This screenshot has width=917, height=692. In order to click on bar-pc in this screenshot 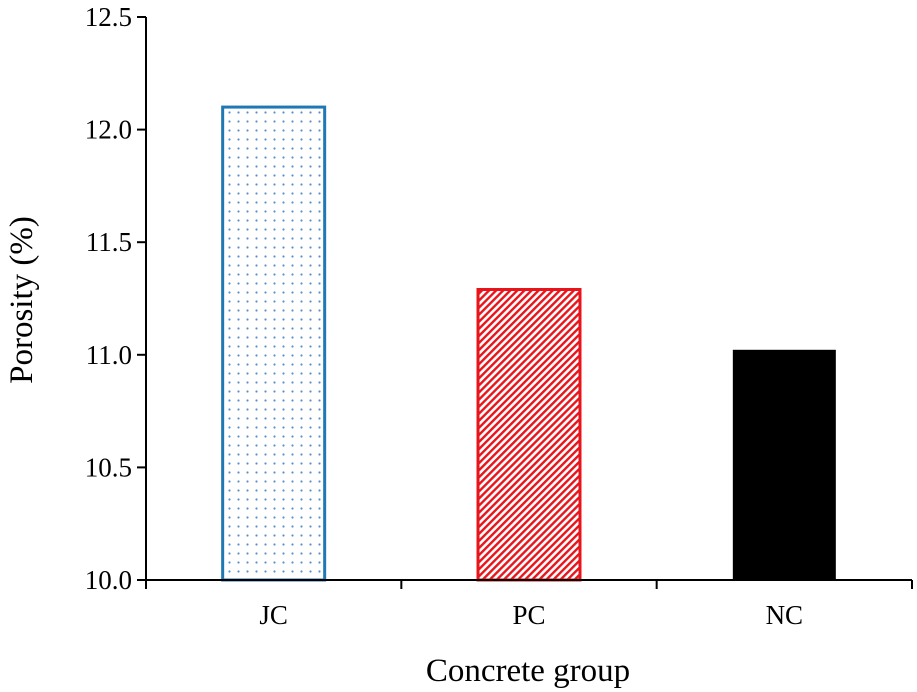, I will do `click(529, 434)`.